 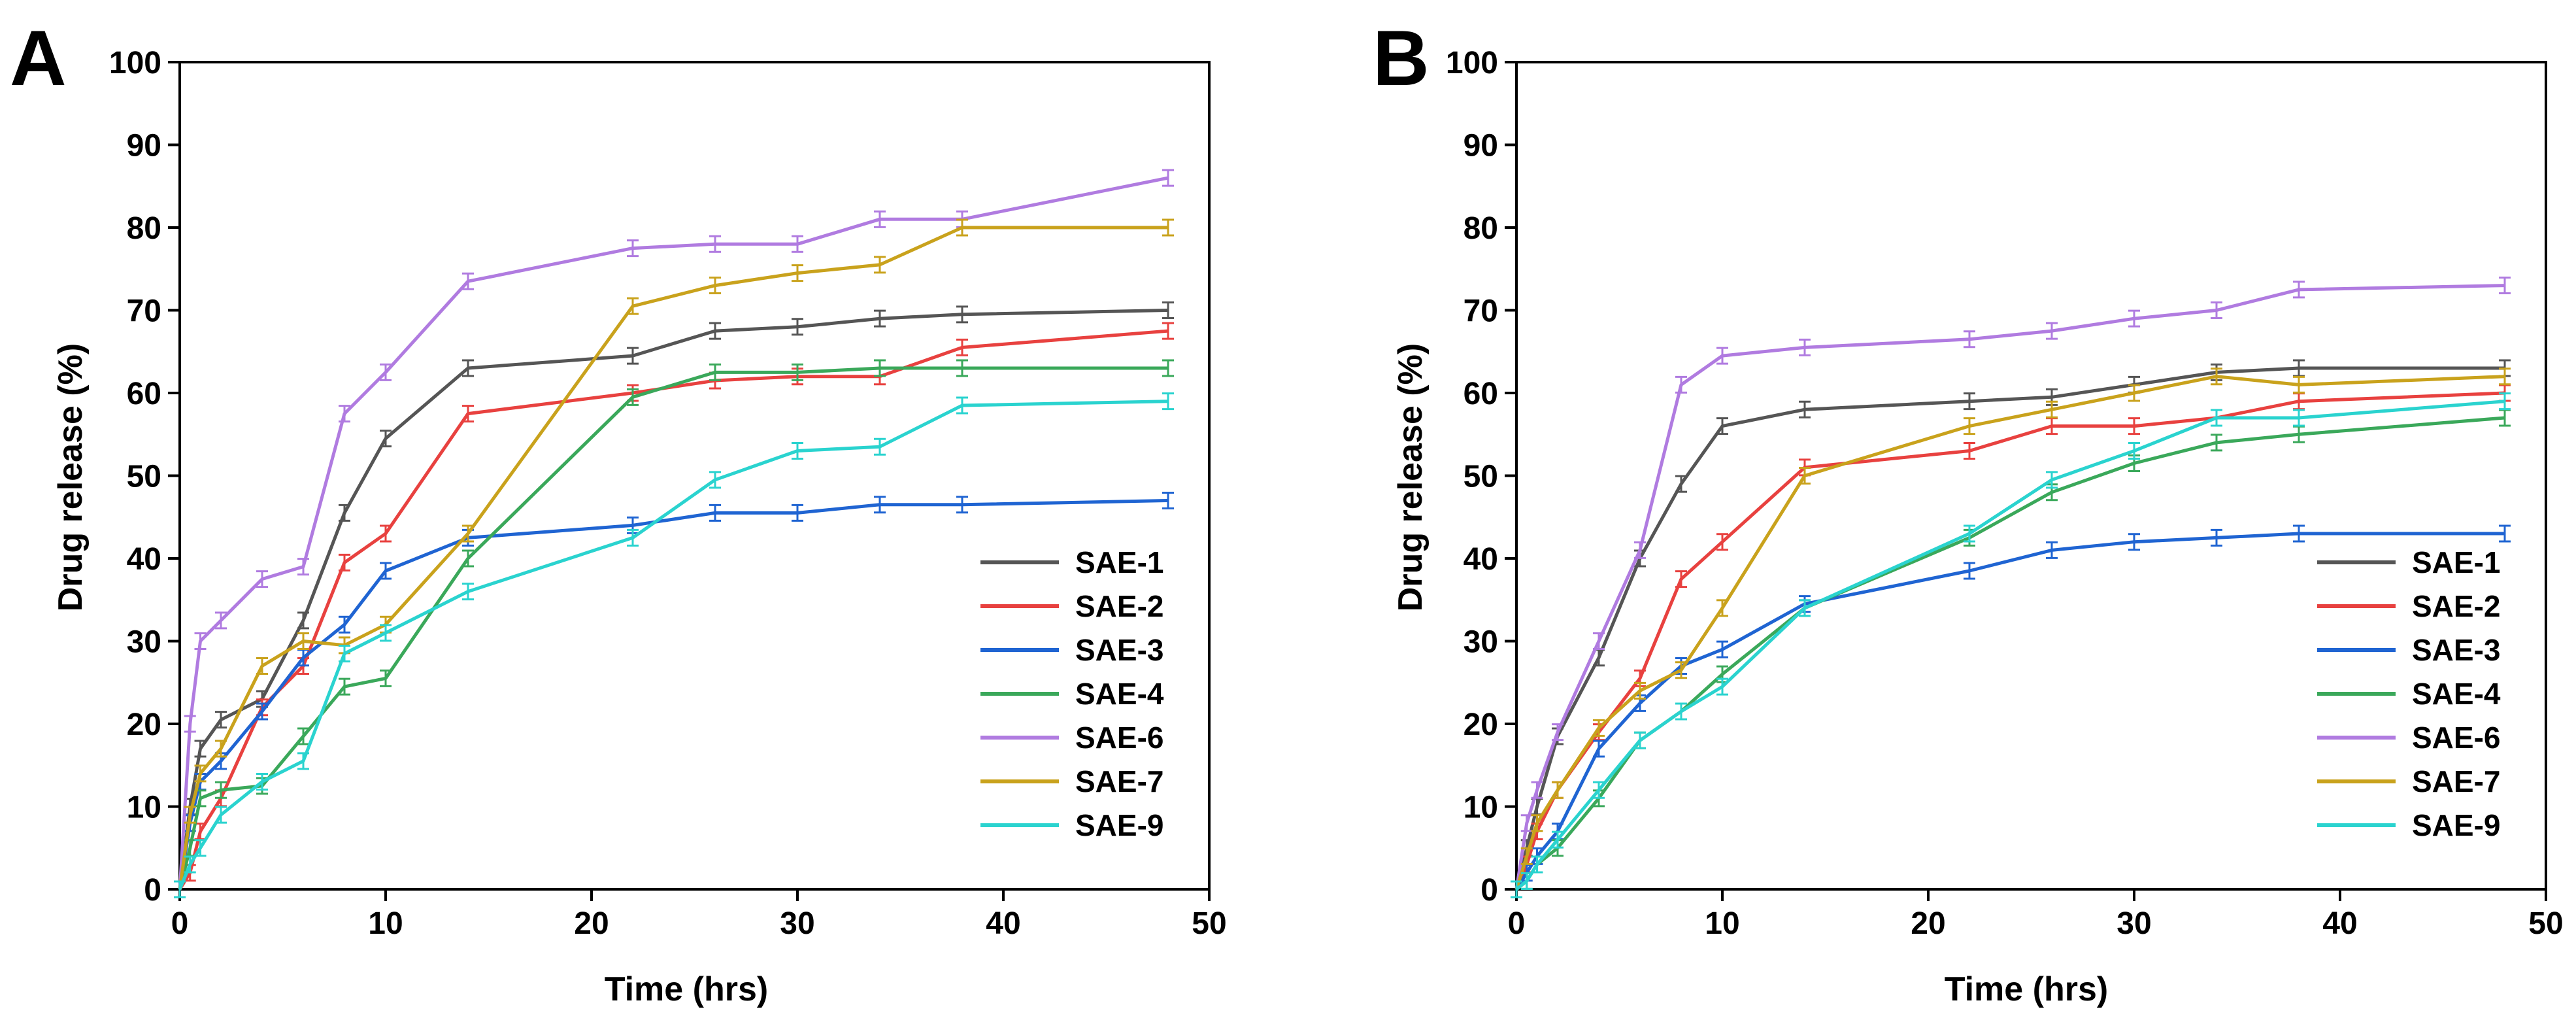 What do you see at coordinates (1411, 477) in the screenshot?
I see `y-axis-title-b: Drug release (%)` at bounding box center [1411, 477].